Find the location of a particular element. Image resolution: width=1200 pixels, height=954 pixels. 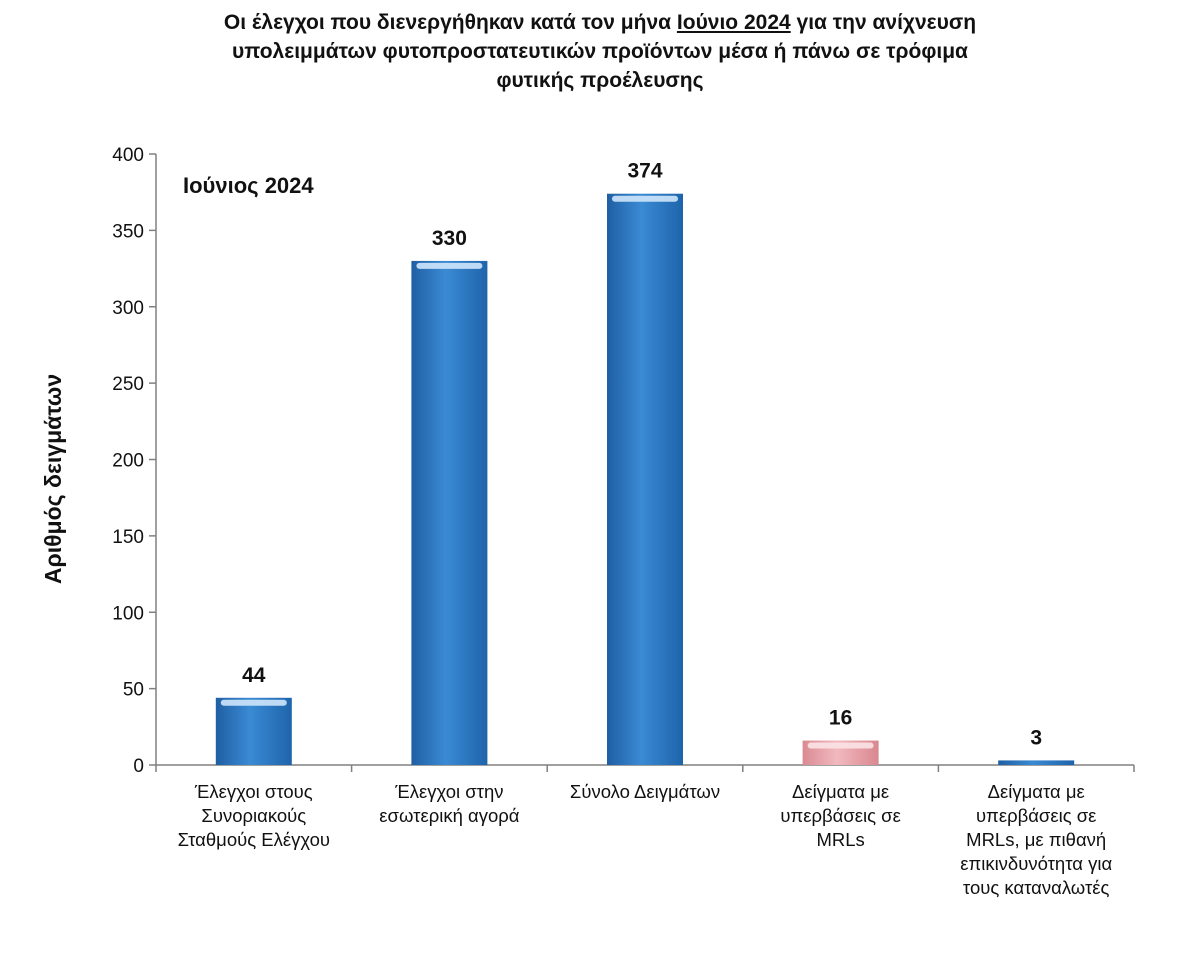

x-category-label-line: Έλεγχοι στους is located at coordinates (253, 791).